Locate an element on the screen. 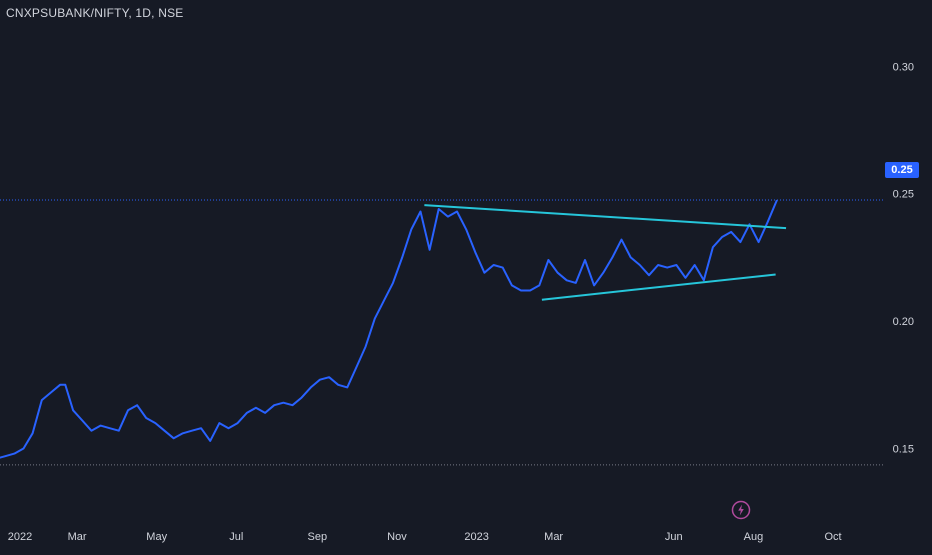 This screenshot has height=555, width=932. y-tick-label: 0.25 is located at coordinates (903, 195).